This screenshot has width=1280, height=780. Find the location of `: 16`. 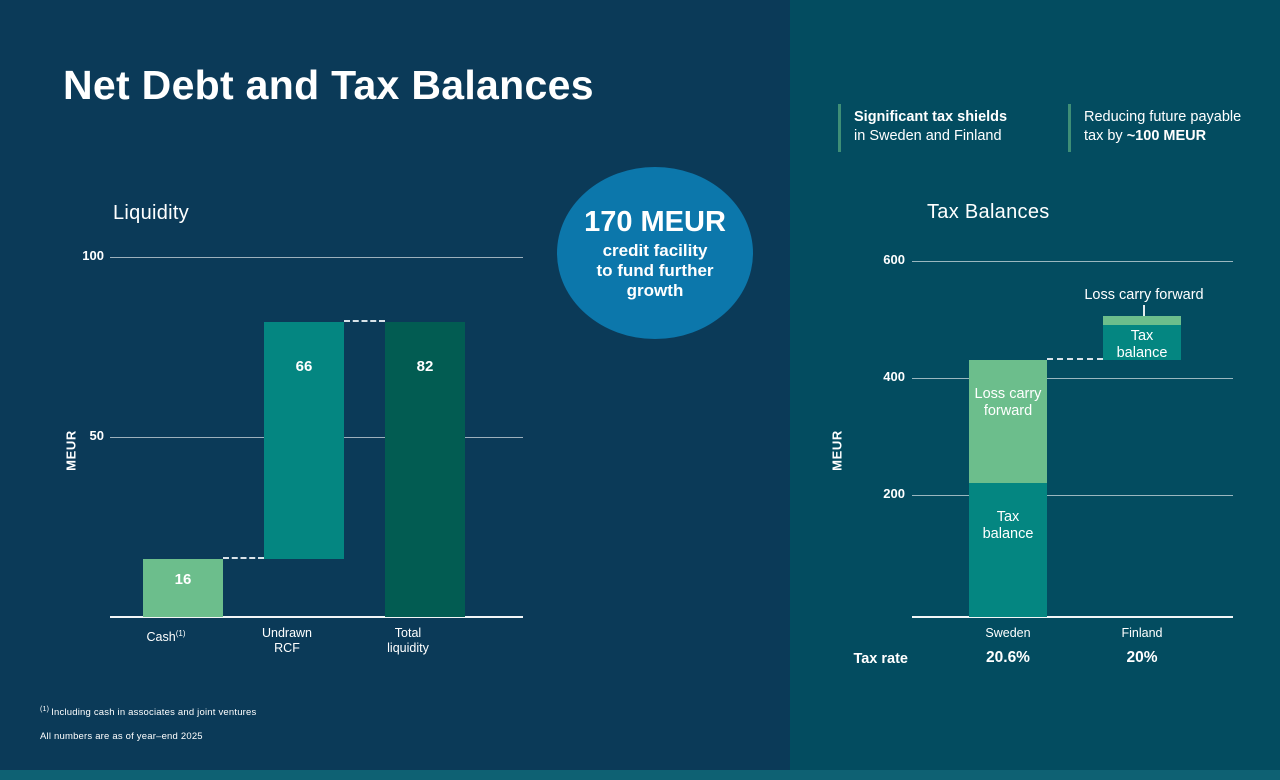

: 16 is located at coordinates (183, 579).